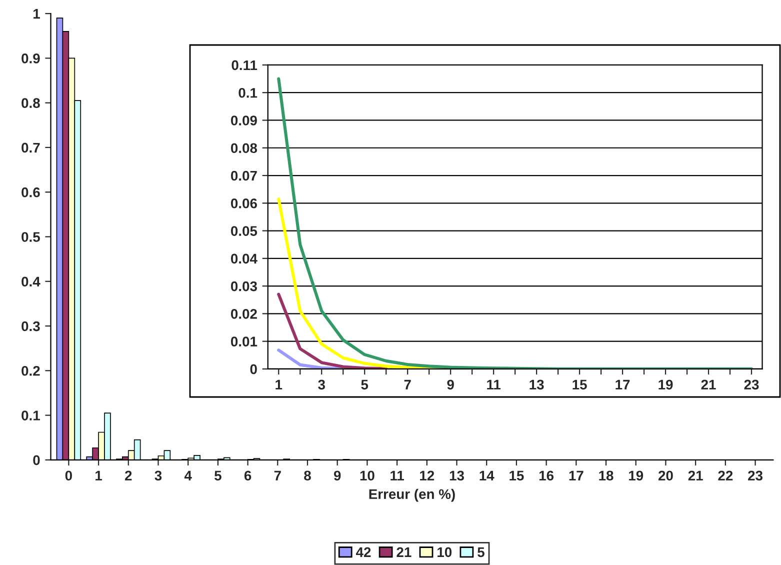 The width and height of the screenshot is (781, 565). What do you see at coordinates (606, 475) in the screenshot?
I see `x-tick-label: 18` at bounding box center [606, 475].